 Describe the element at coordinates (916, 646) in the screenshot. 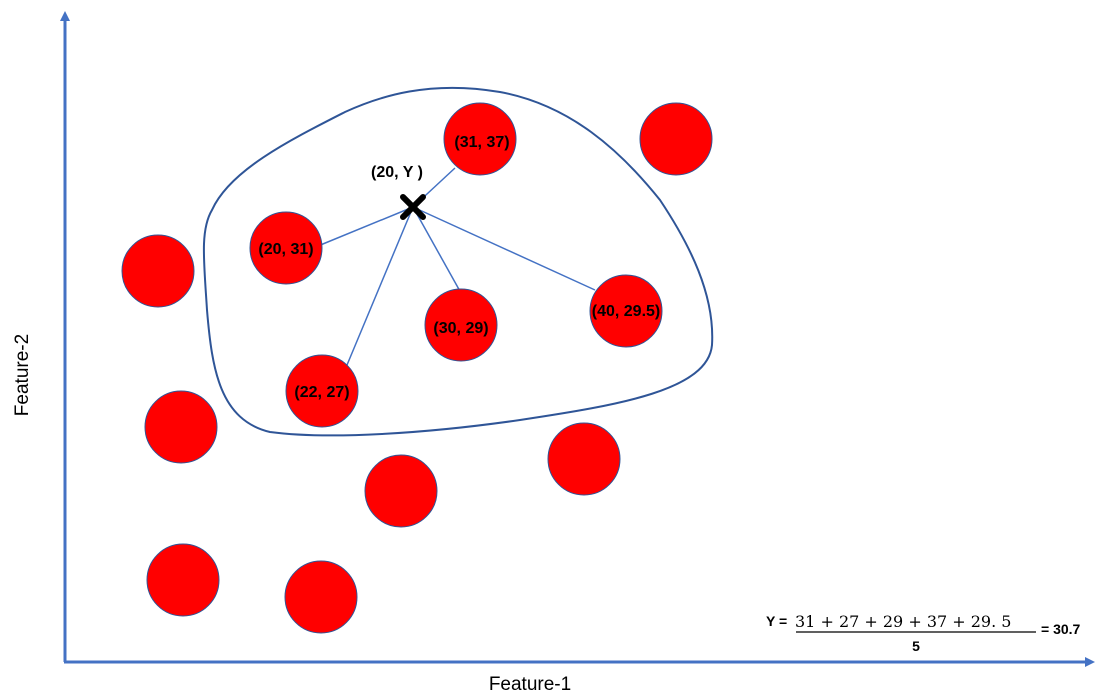

I see `formula-denominator: 5` at that location.